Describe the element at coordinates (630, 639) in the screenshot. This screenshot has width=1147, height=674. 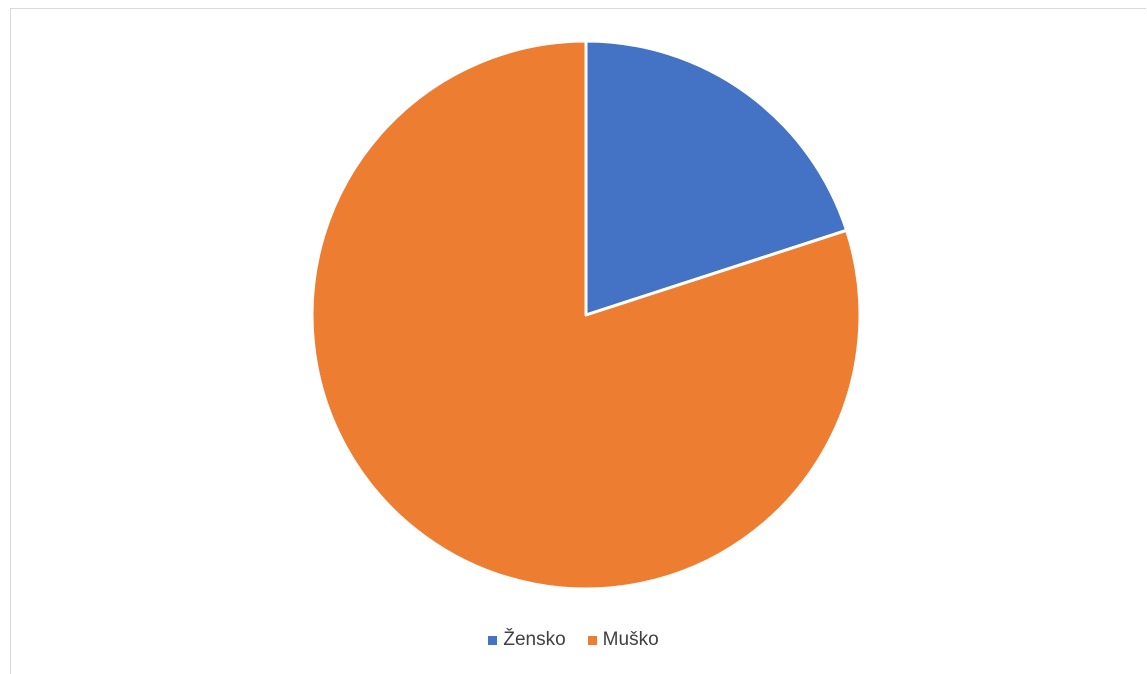
I see `legend-label-musko: Muško` at that location.